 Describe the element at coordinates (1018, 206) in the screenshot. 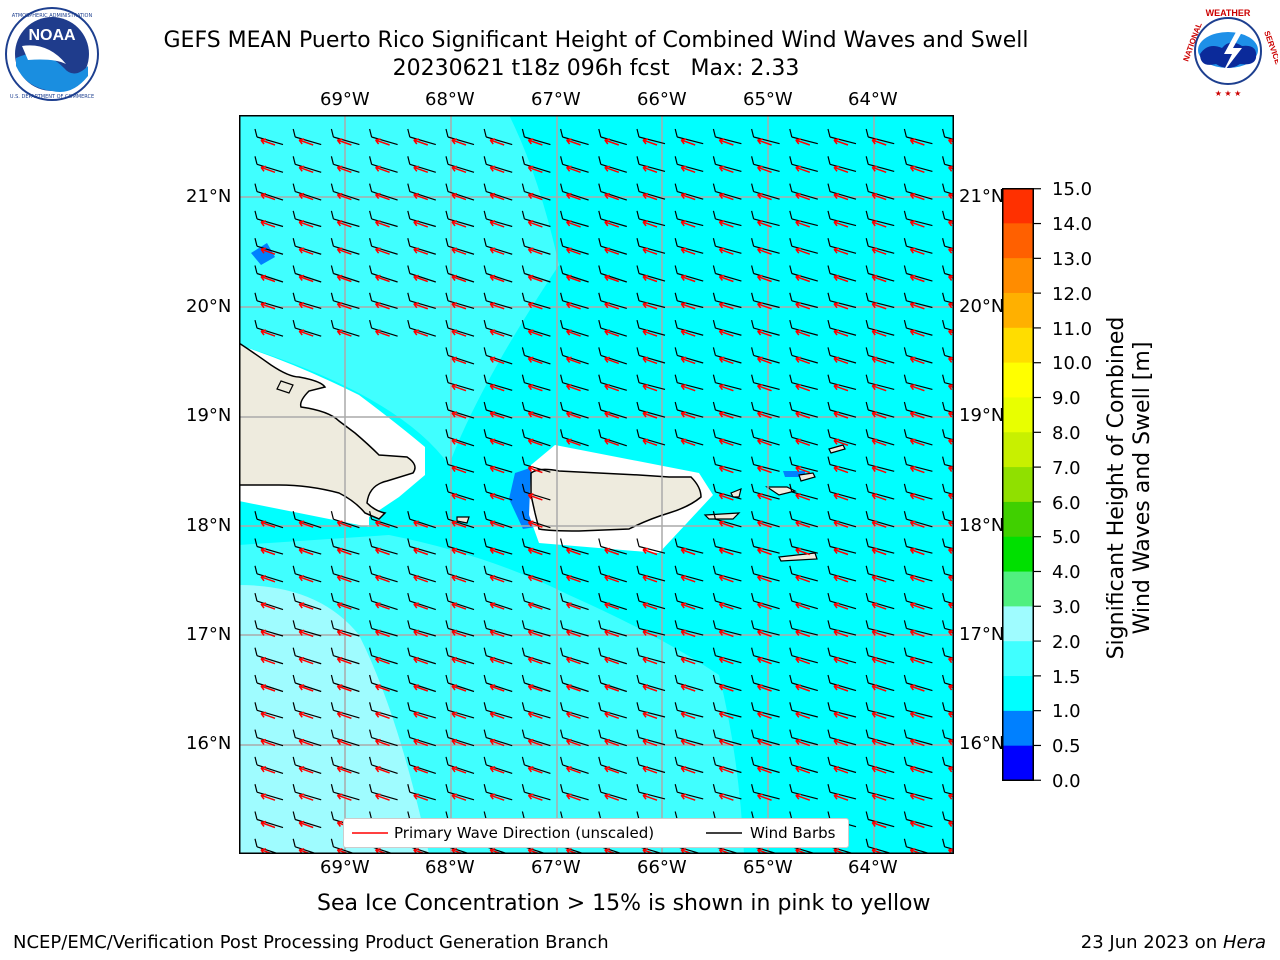

I see `colorbar-segment` at that location.